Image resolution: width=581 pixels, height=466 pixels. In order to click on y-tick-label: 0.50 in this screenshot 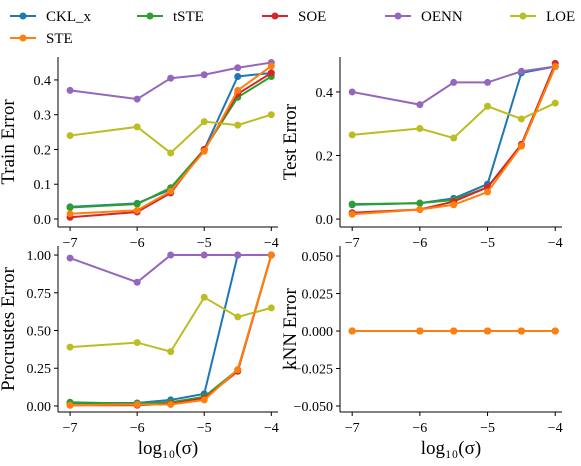, I will do `click(39, 332)`.